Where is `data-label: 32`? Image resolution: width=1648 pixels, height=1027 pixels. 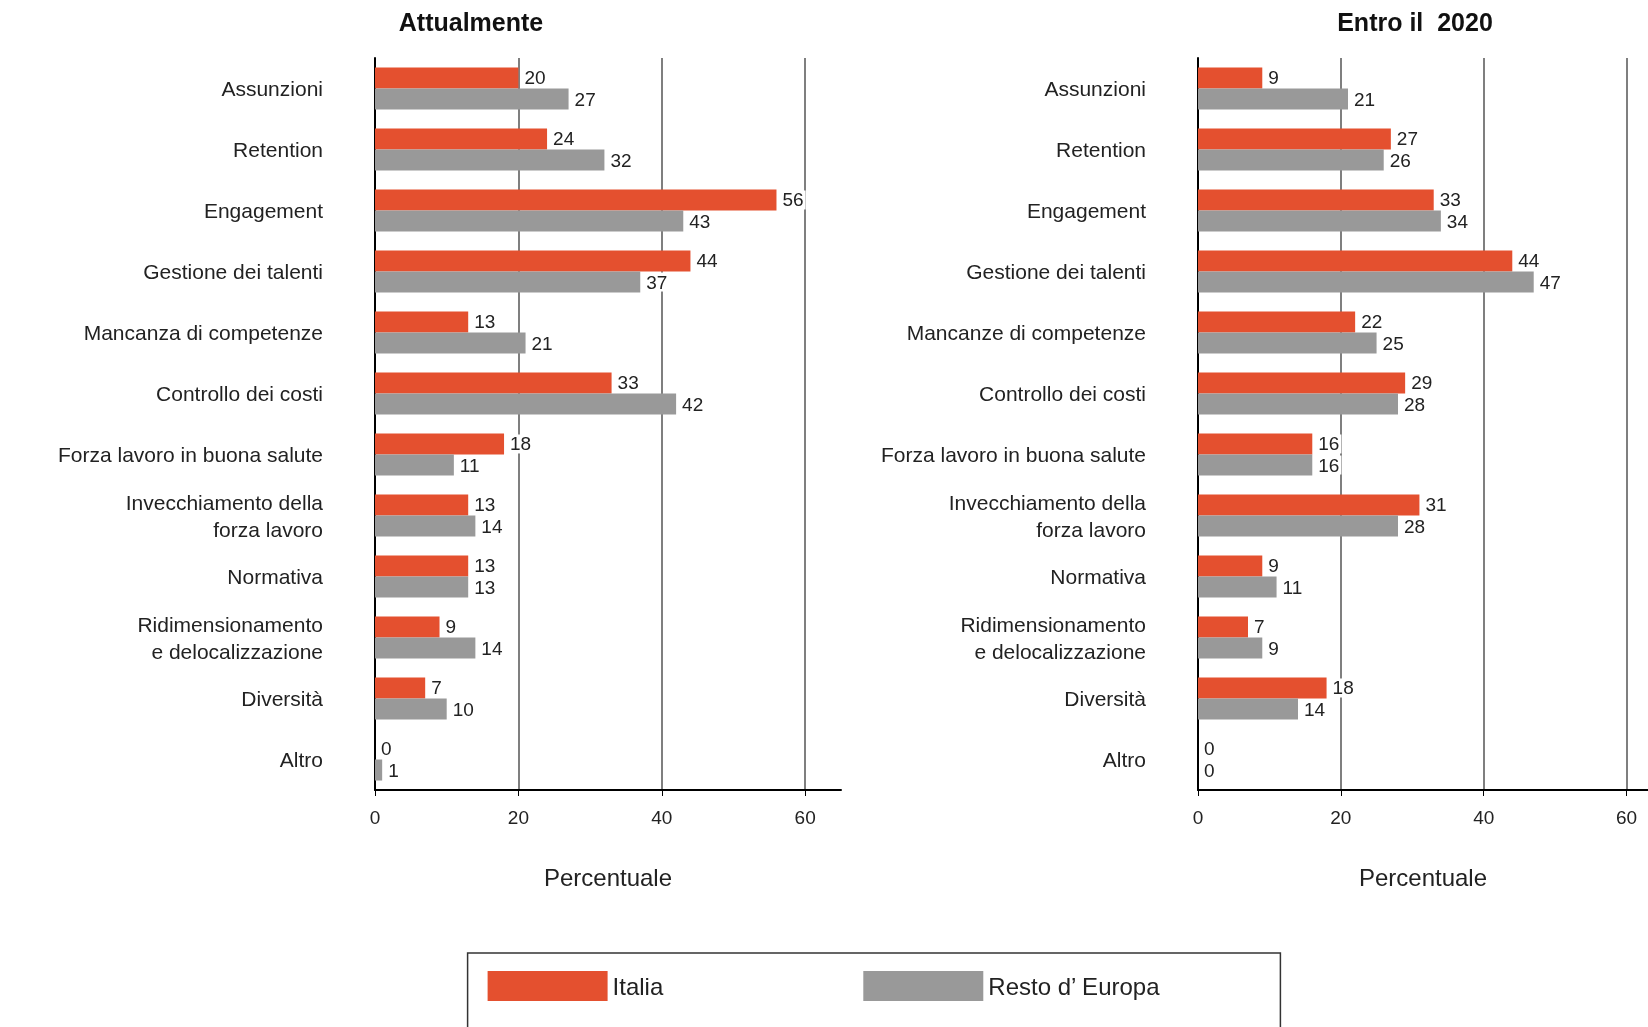
data-label: 32 is located at coordinates (621, 160).